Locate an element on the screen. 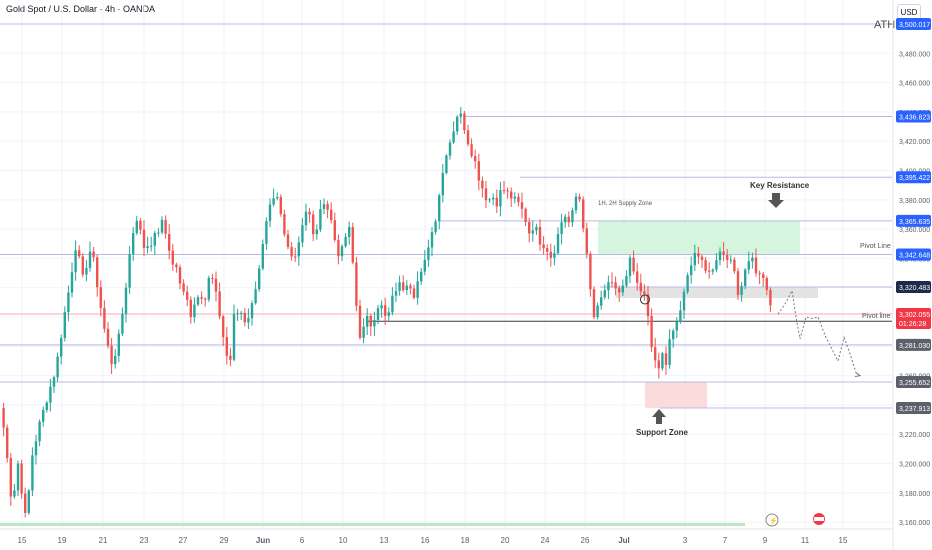  time-tick-label: 6 is located at coordinates (302, 540).